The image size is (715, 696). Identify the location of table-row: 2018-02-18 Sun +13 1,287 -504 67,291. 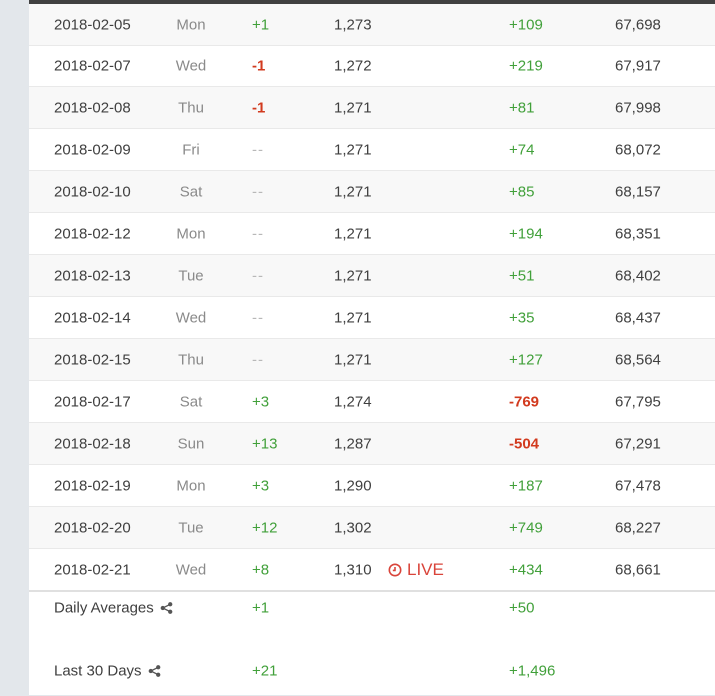
(372, 444).